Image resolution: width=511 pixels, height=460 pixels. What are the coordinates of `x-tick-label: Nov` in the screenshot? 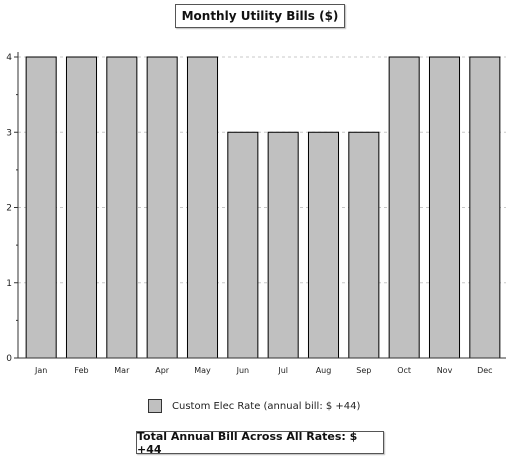 It's located at (445, 370).